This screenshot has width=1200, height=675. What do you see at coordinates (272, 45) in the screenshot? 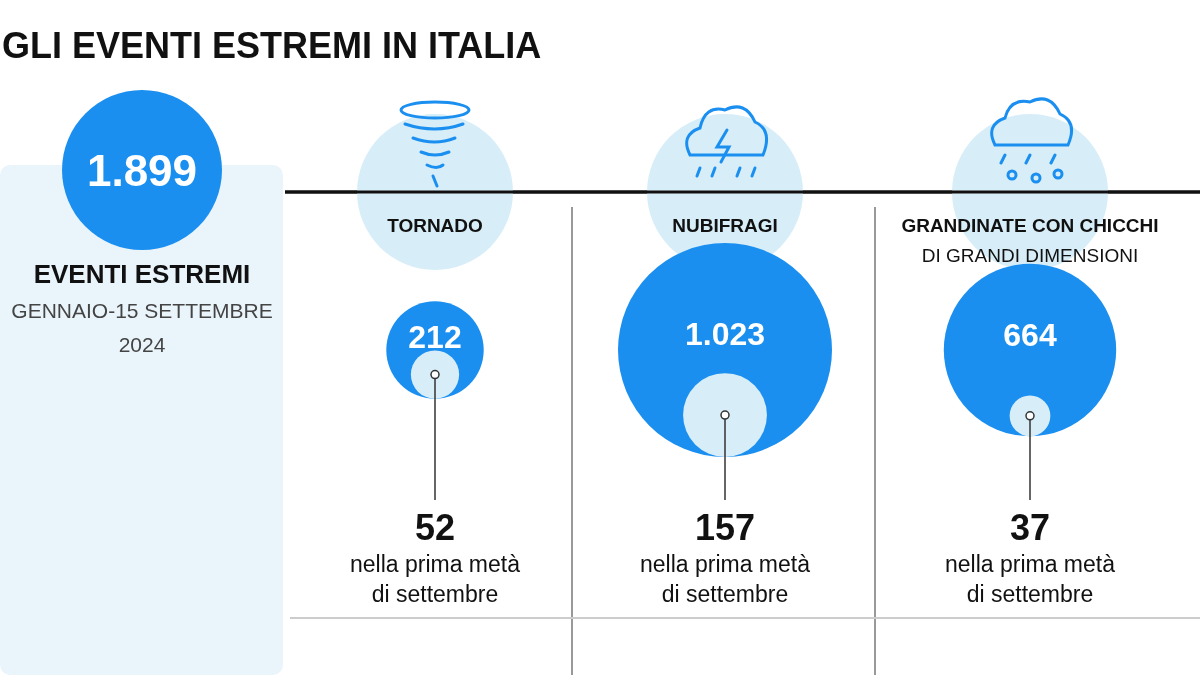
I see `text: GLI EVENTI ESTREMI IN ITALIA` at bounding box center [272, 45].